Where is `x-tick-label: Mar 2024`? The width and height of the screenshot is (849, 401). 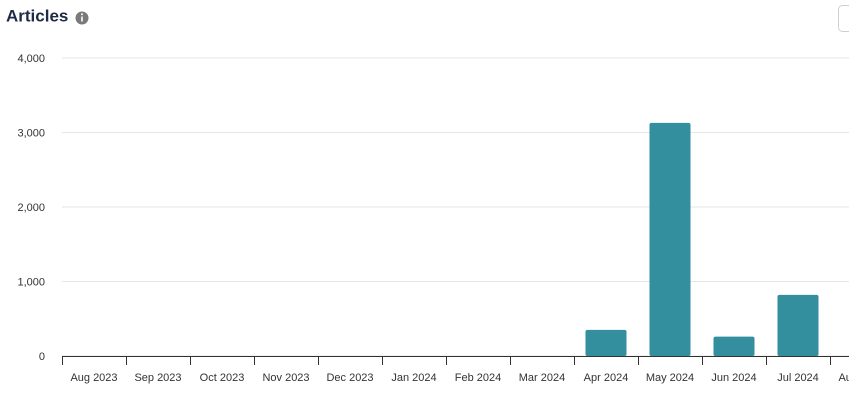
x-tick-label: Mar 2024 is located at coordinates (542, 378).